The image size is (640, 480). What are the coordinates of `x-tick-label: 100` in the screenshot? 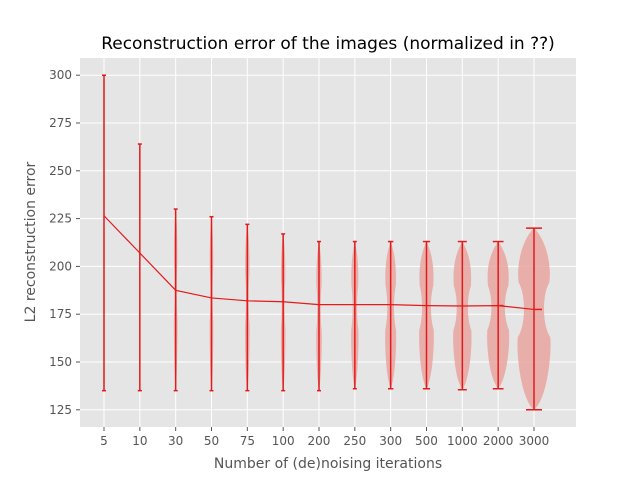 It's located at (283, 441).